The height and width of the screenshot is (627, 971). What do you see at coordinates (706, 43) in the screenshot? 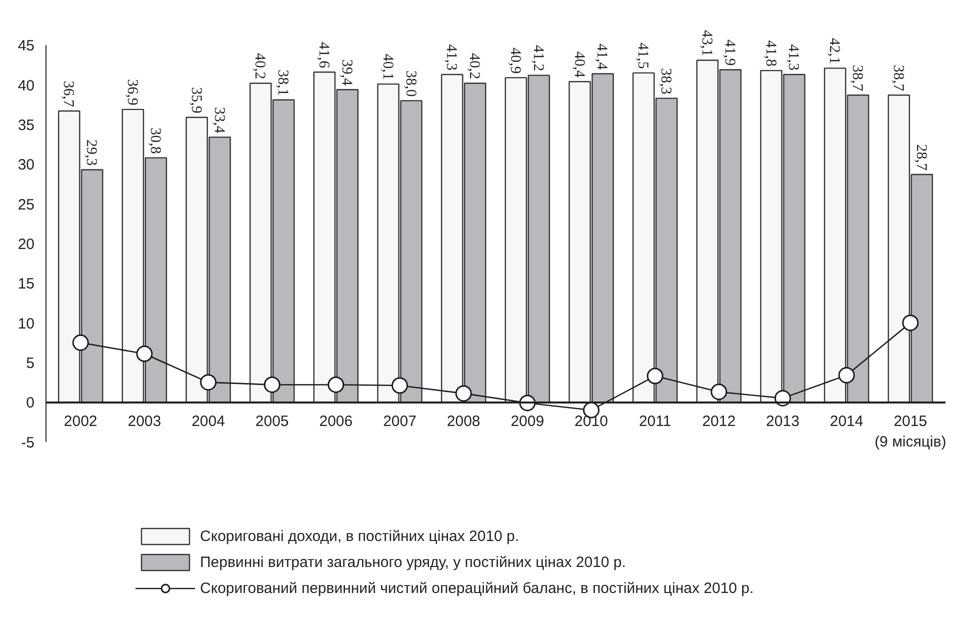
I see `data-label: 43,1` at bounding box center [706, 43].